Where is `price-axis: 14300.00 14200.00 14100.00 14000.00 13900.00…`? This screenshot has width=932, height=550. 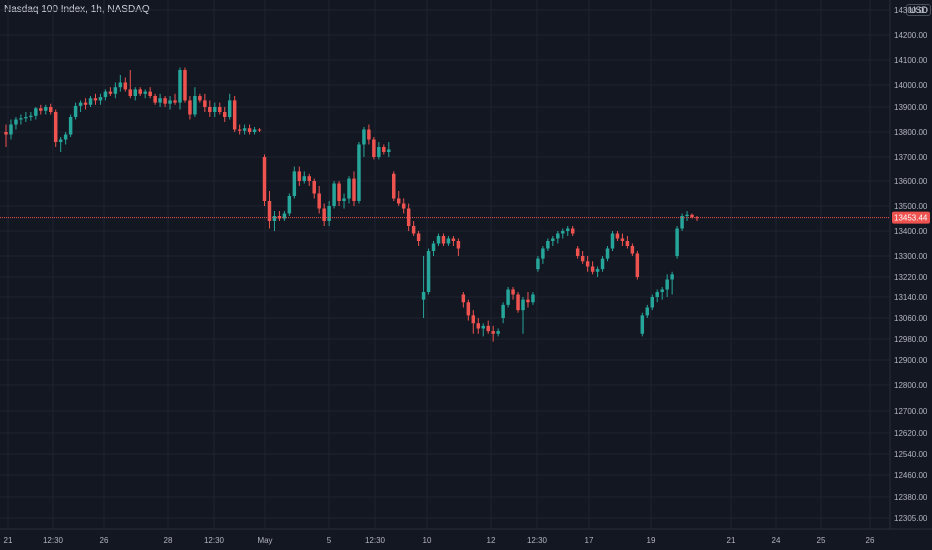 price-axis: 14300.00 14200.00 14100.00 14000.00 13900.00… is located at coordinates (911, 264).